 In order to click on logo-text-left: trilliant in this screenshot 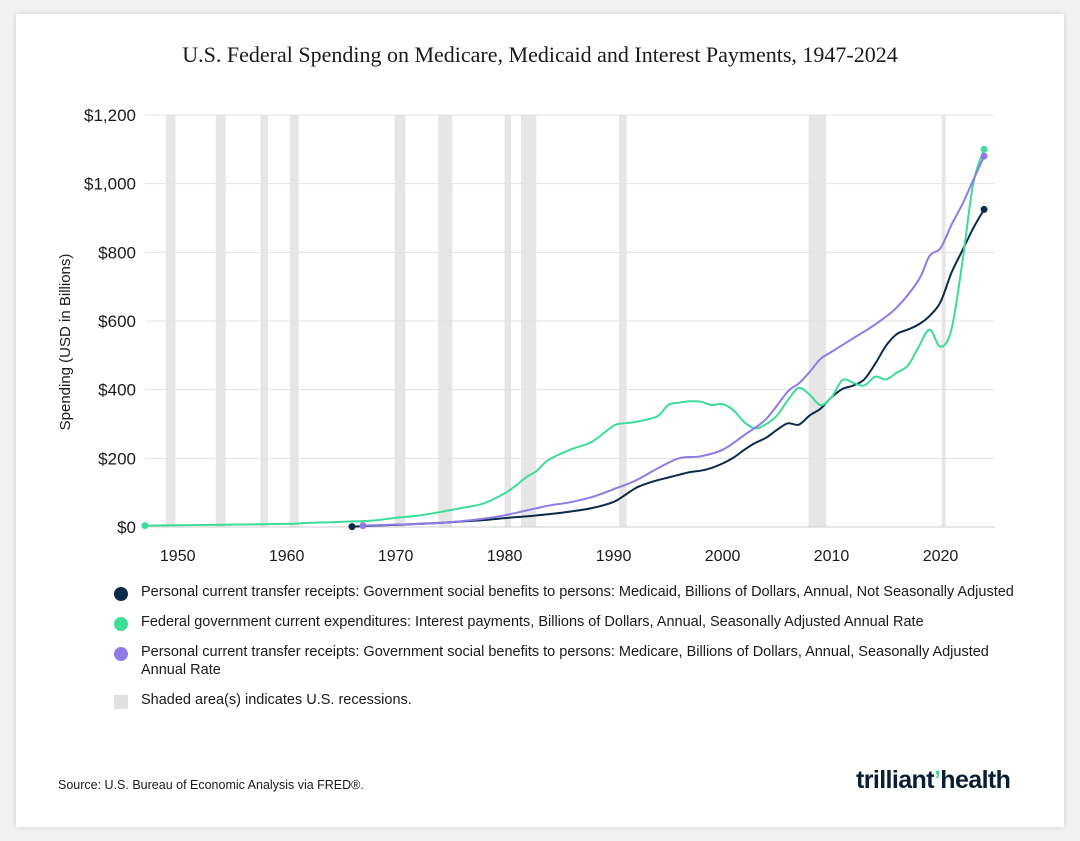, I will do `click(895, 780)`.